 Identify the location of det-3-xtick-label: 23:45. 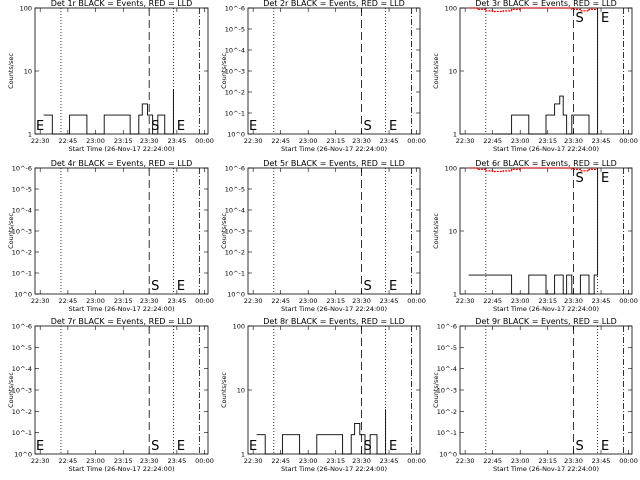
(601, 141).